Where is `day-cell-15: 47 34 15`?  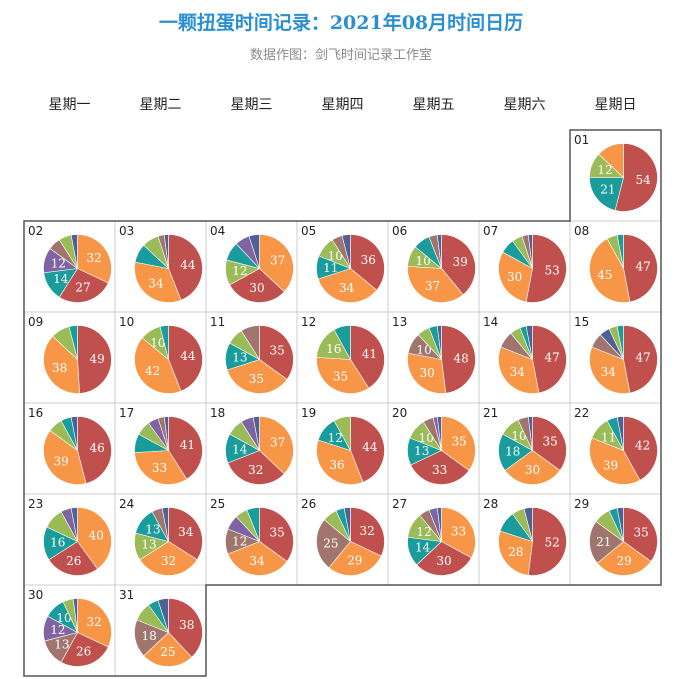 day-cell-15: 47 34 15 is located at coordinates (615, 357).